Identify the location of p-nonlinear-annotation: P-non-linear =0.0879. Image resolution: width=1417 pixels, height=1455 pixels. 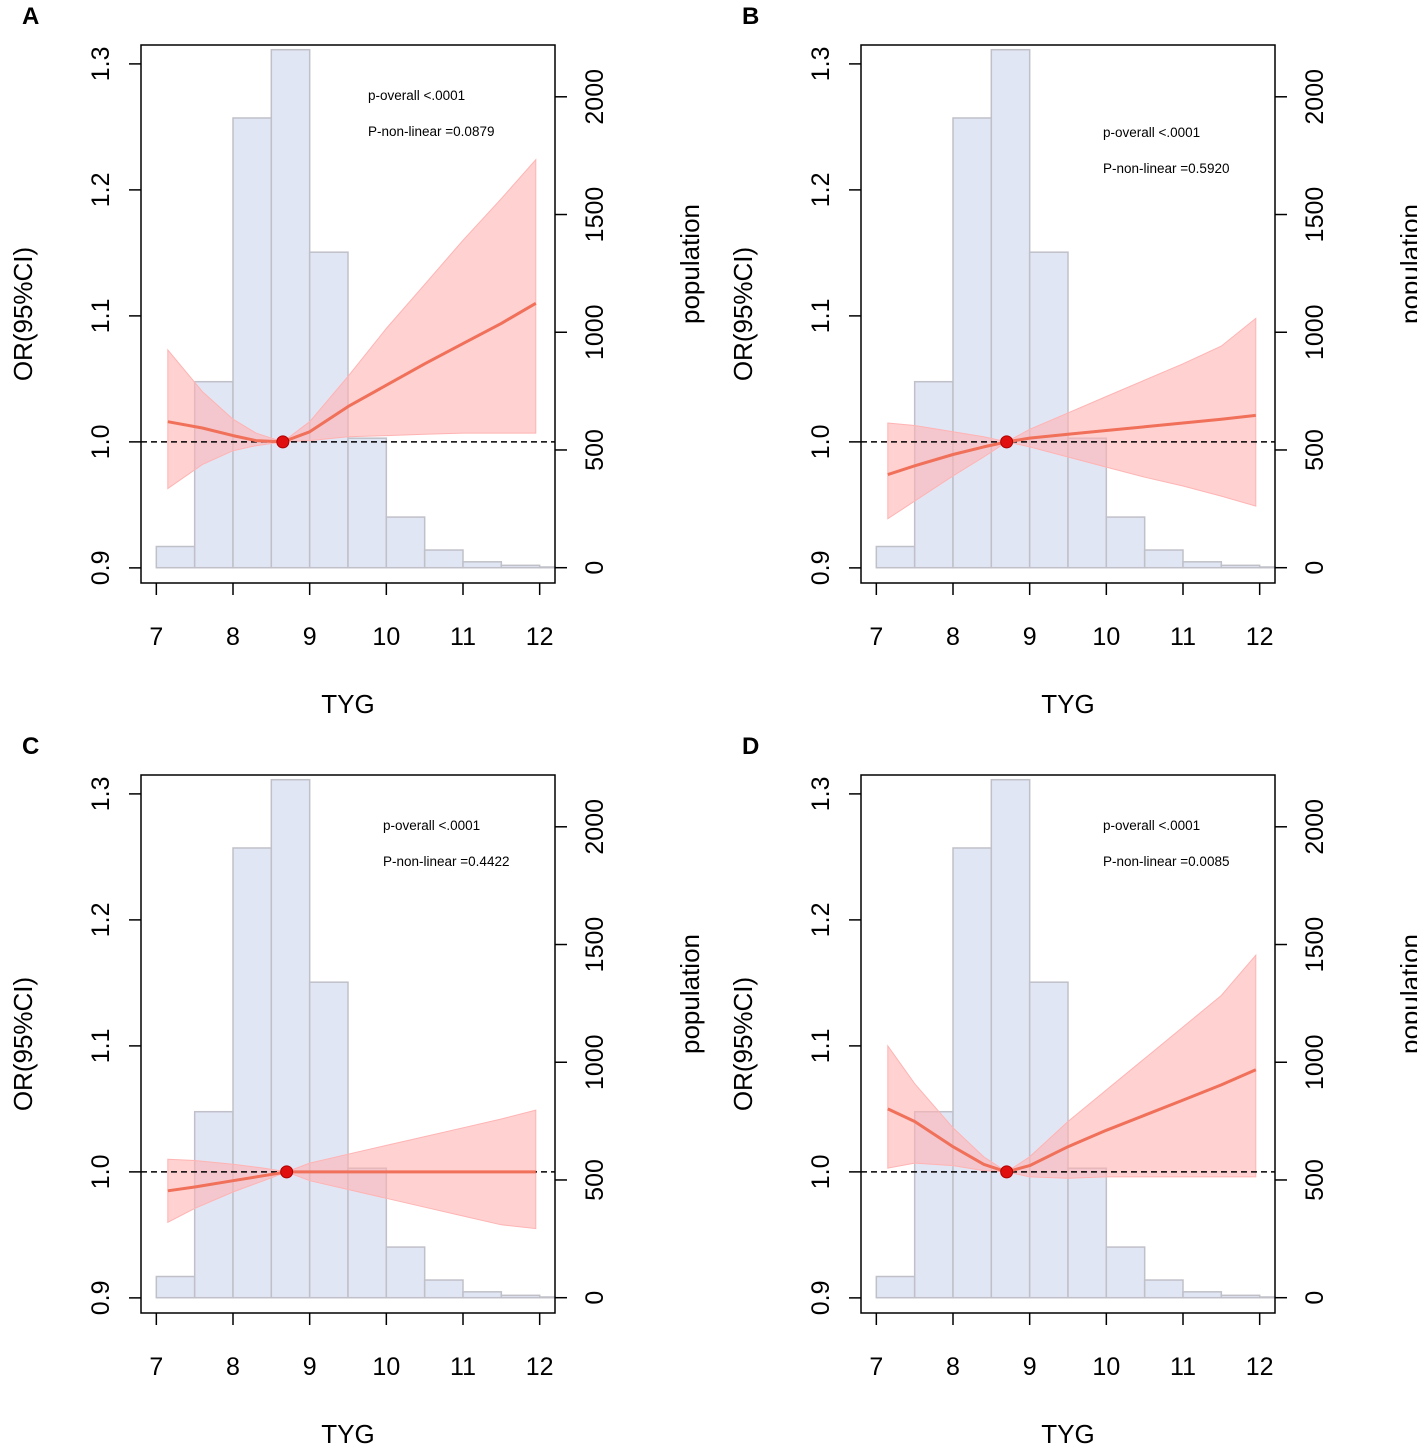
(431, 131).